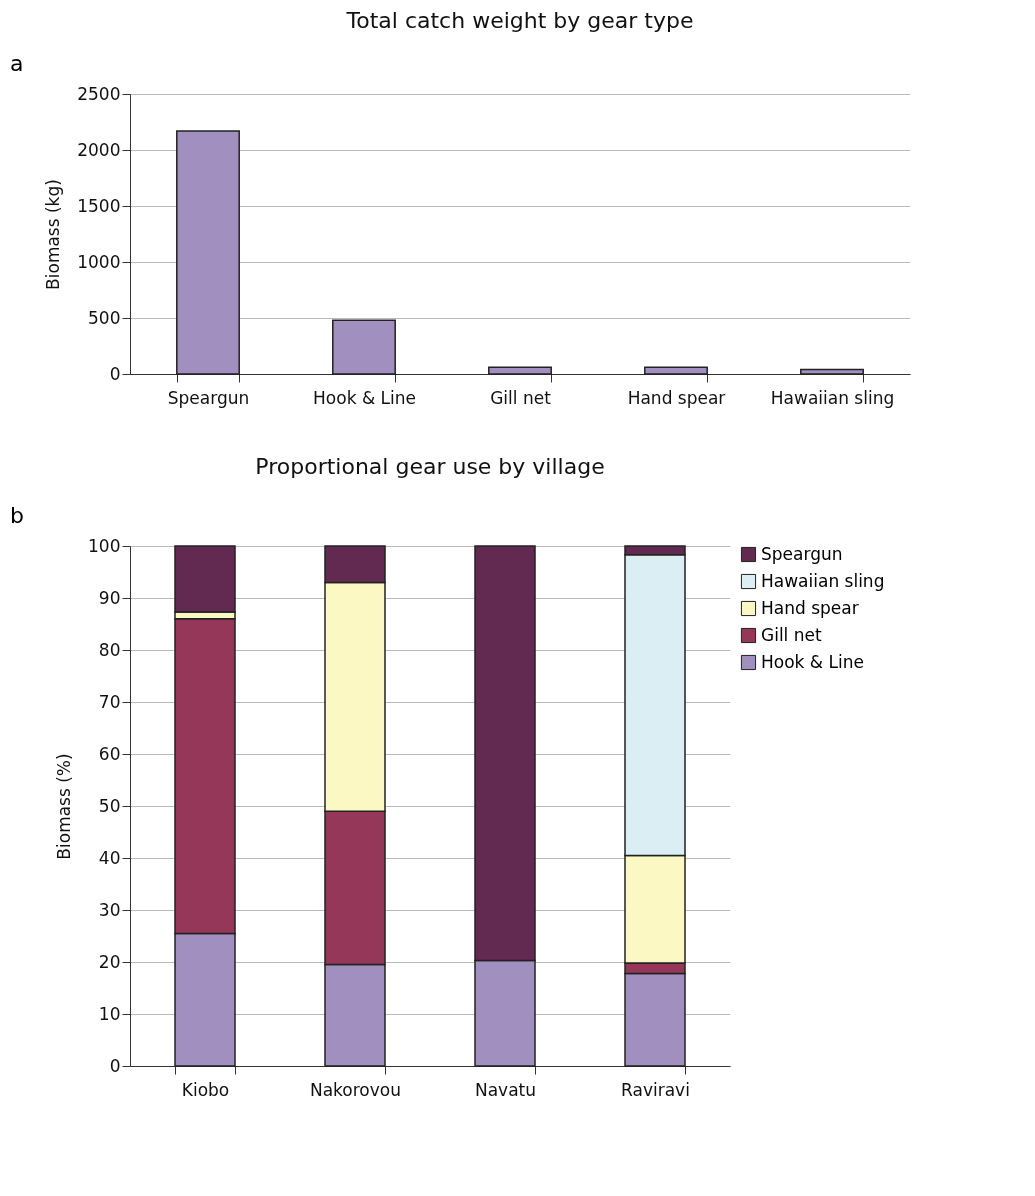 This screenshot has width=1035, height=1196. What do you see at coordinates (17, 63) in the screenshot?
I see `text: a` at bounding box center [17, 63].